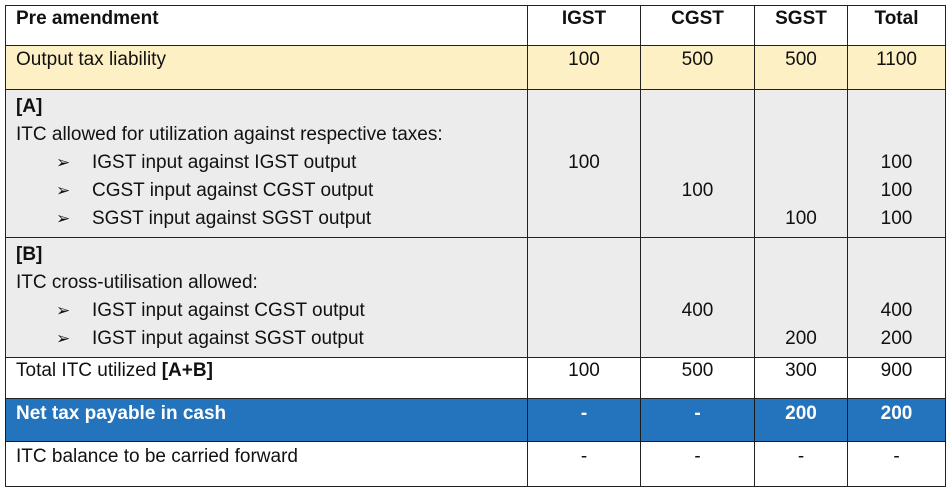 The image size is (951, 487). Describe the element at coordinates (801, 67) in the screenshot. I see `output-tax-sgst: 500` at that location.